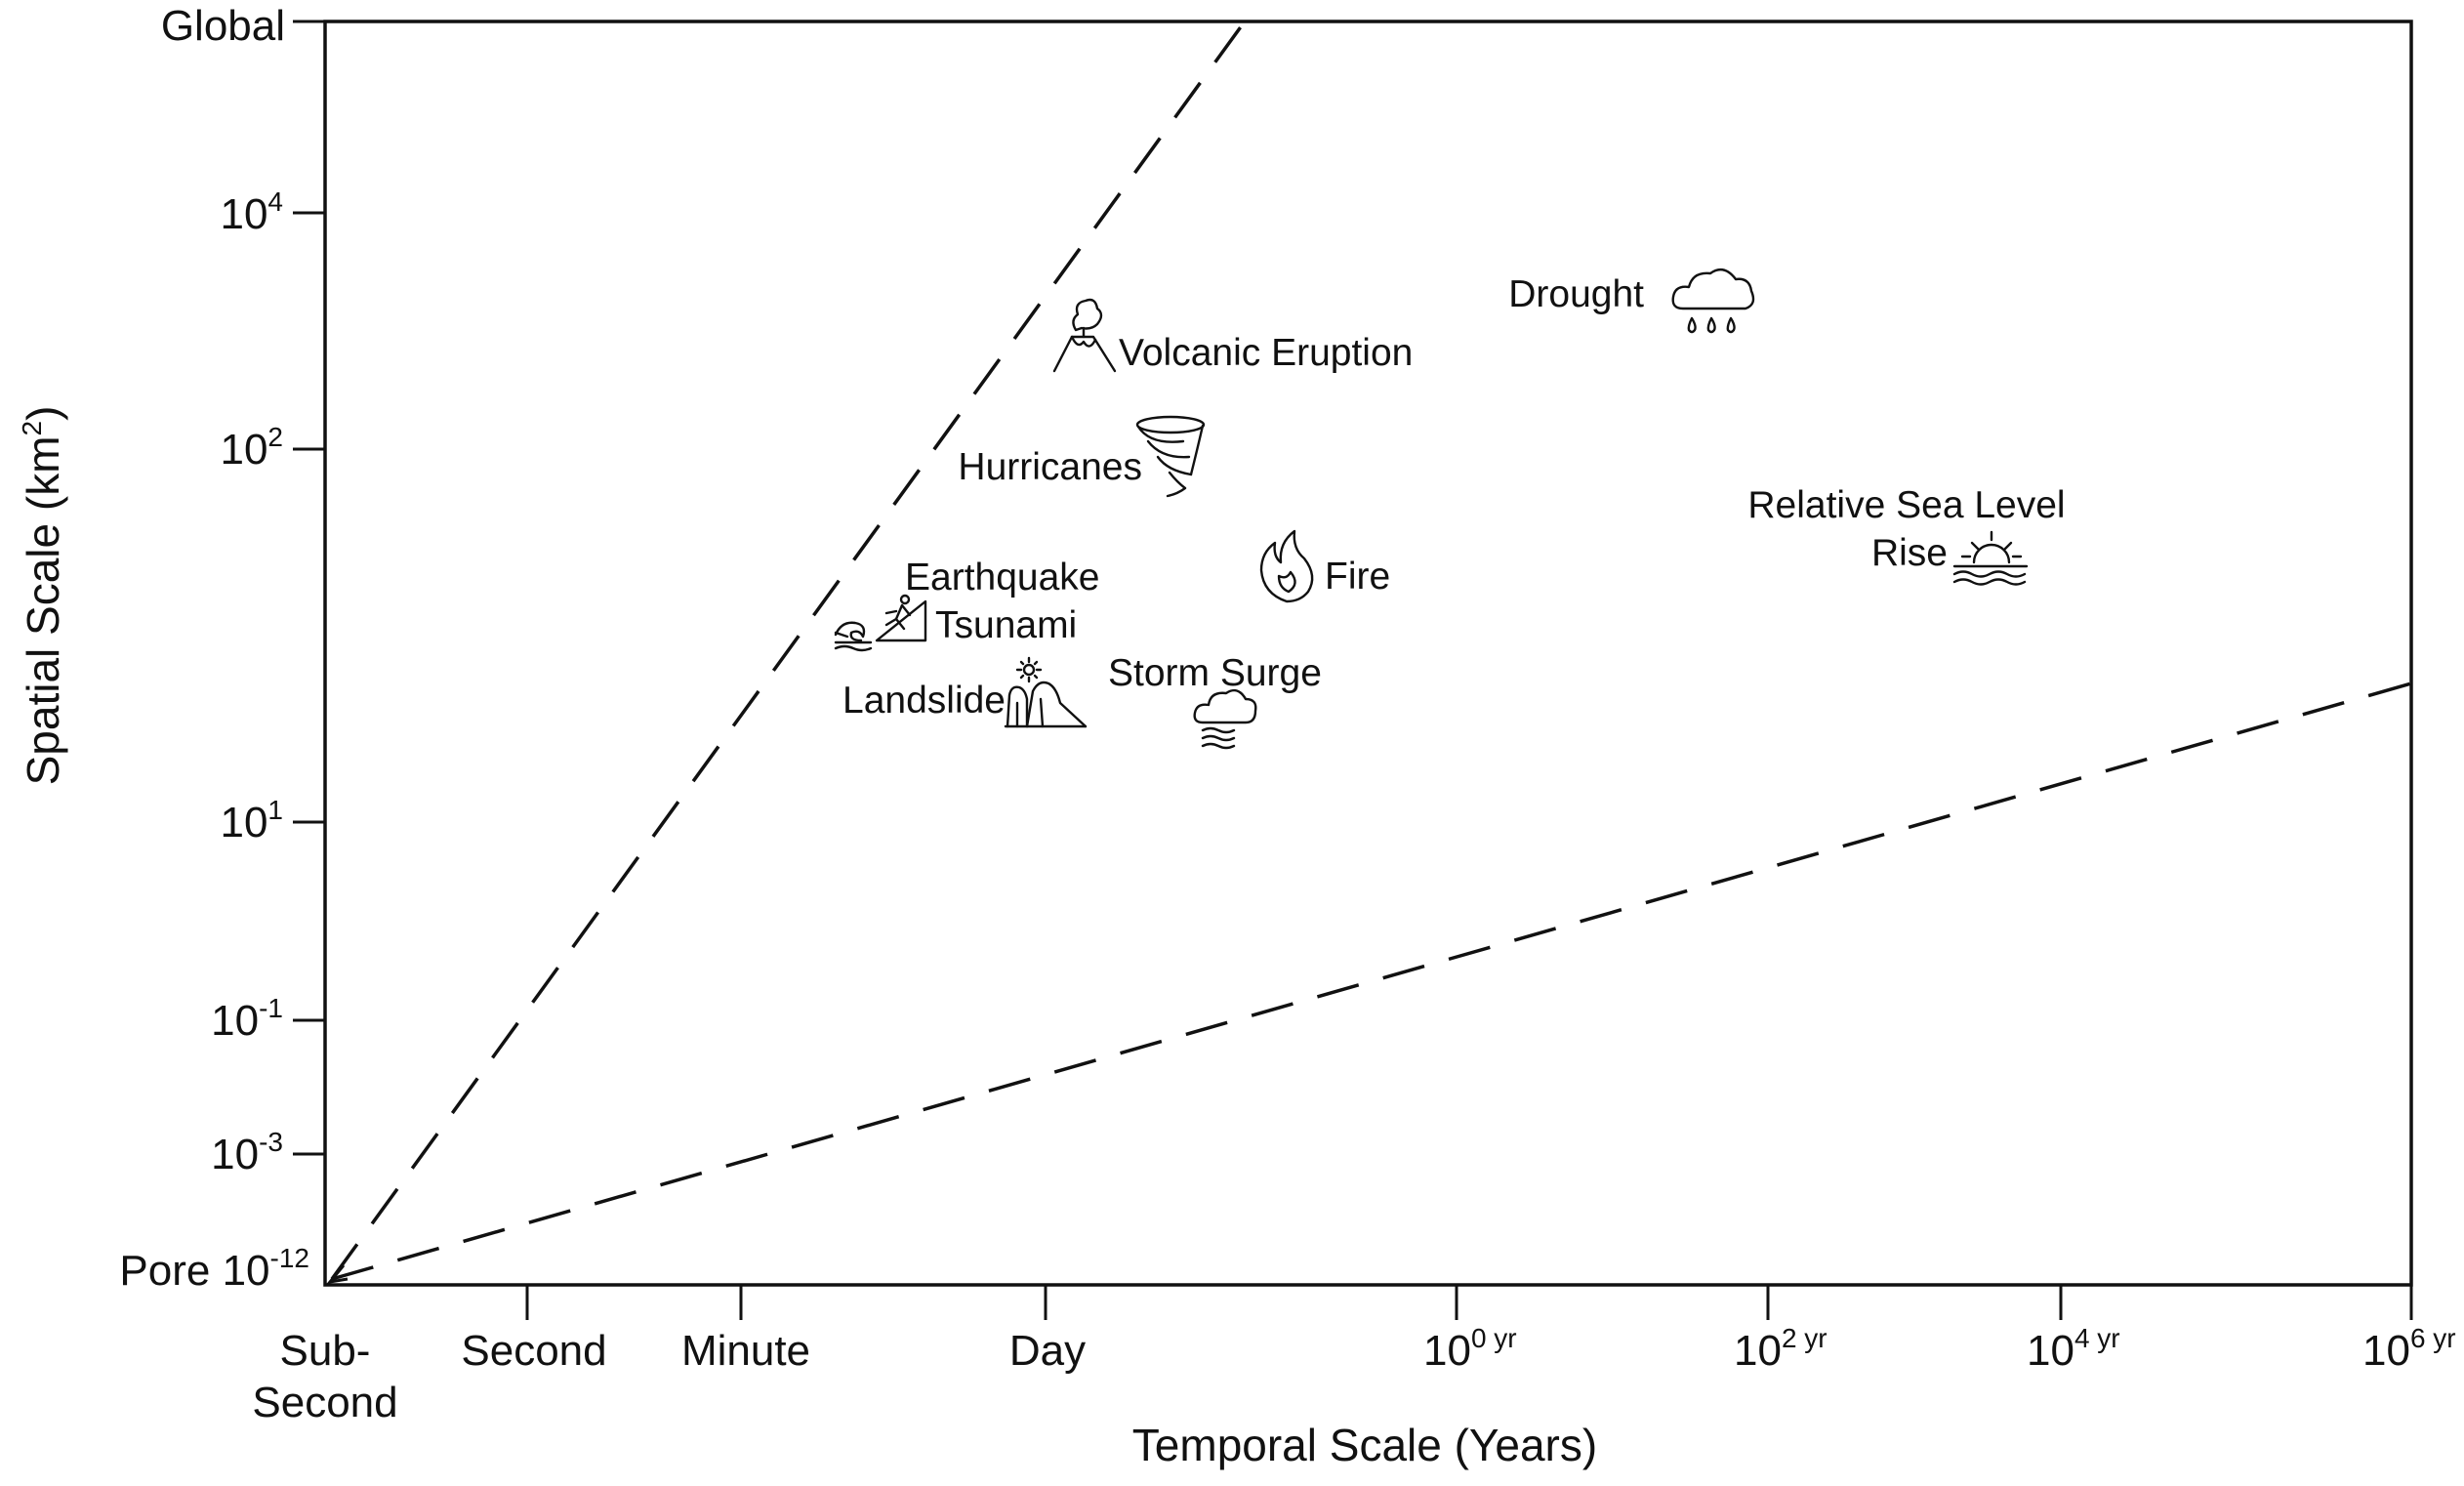 This screenshot has height=1486, width=2464. What do you see at coordinates (1576, 294) in the screenshot?
I see `hazard-label-drought: Drought` at bounding box center [1576, 294].